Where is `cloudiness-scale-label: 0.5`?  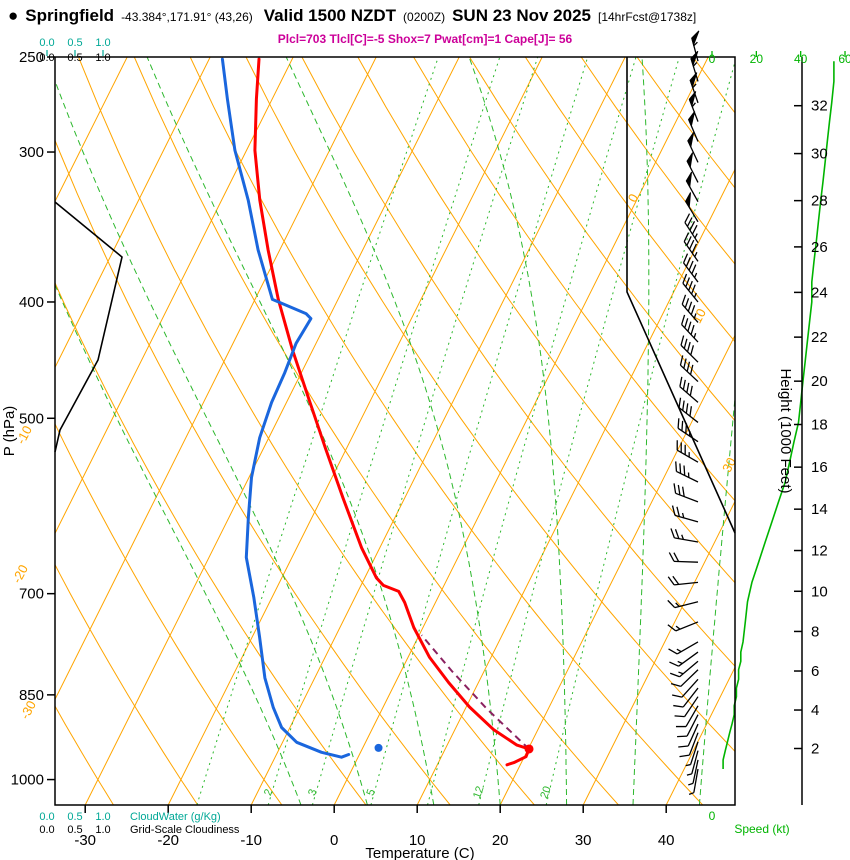 cloudiness-scale-label: 0.5 is located at coordinates (74, 58).